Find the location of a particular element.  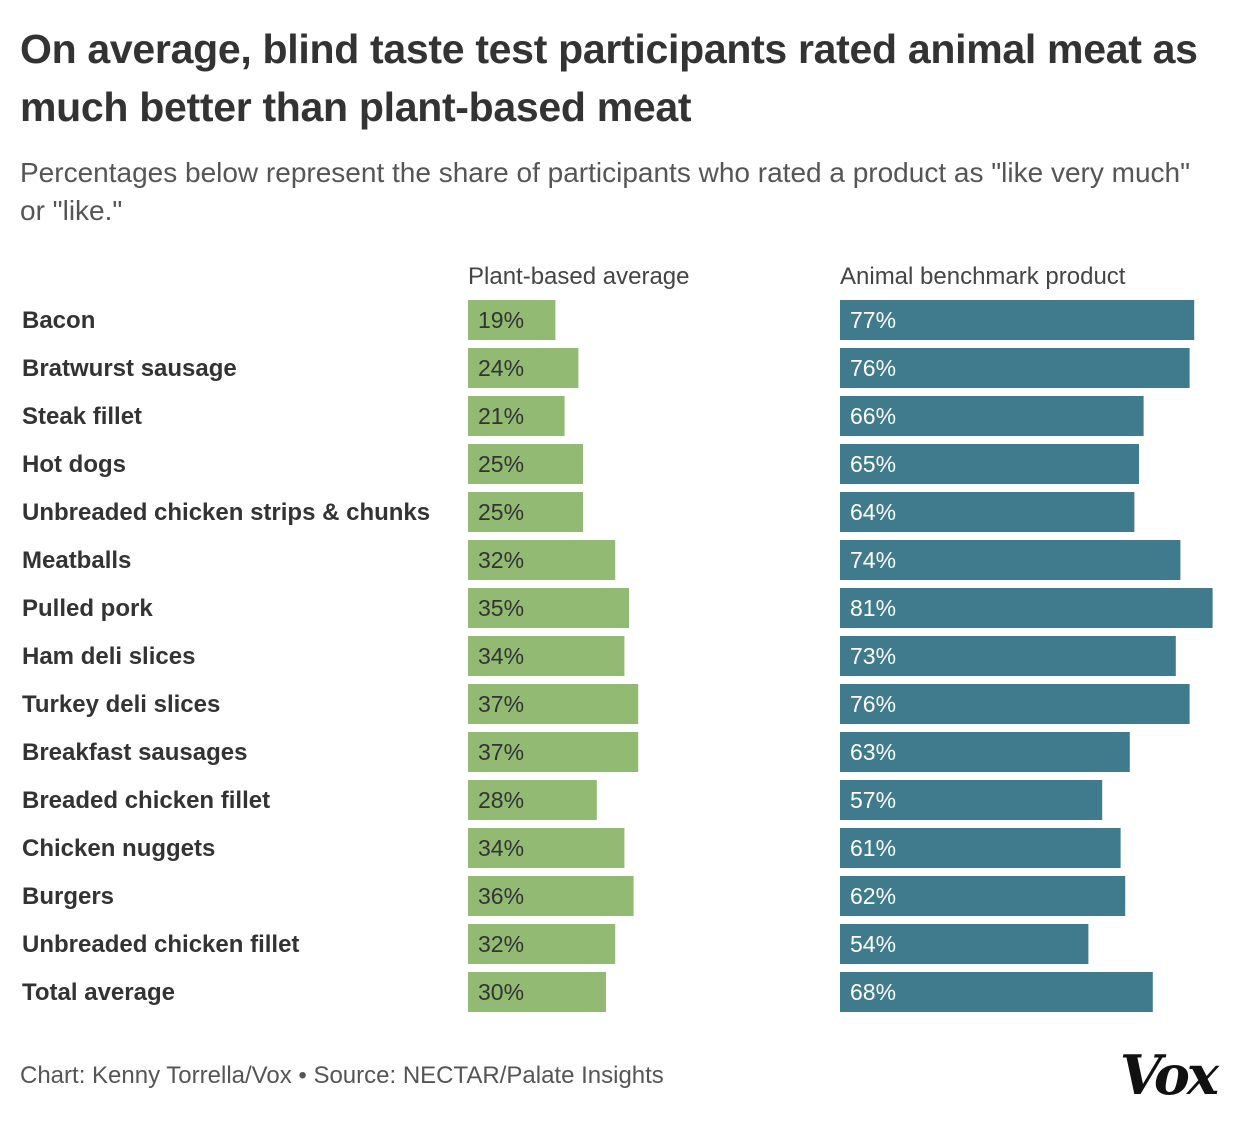

plant-value-total-average: 30% is located at coordinates (501, 992).